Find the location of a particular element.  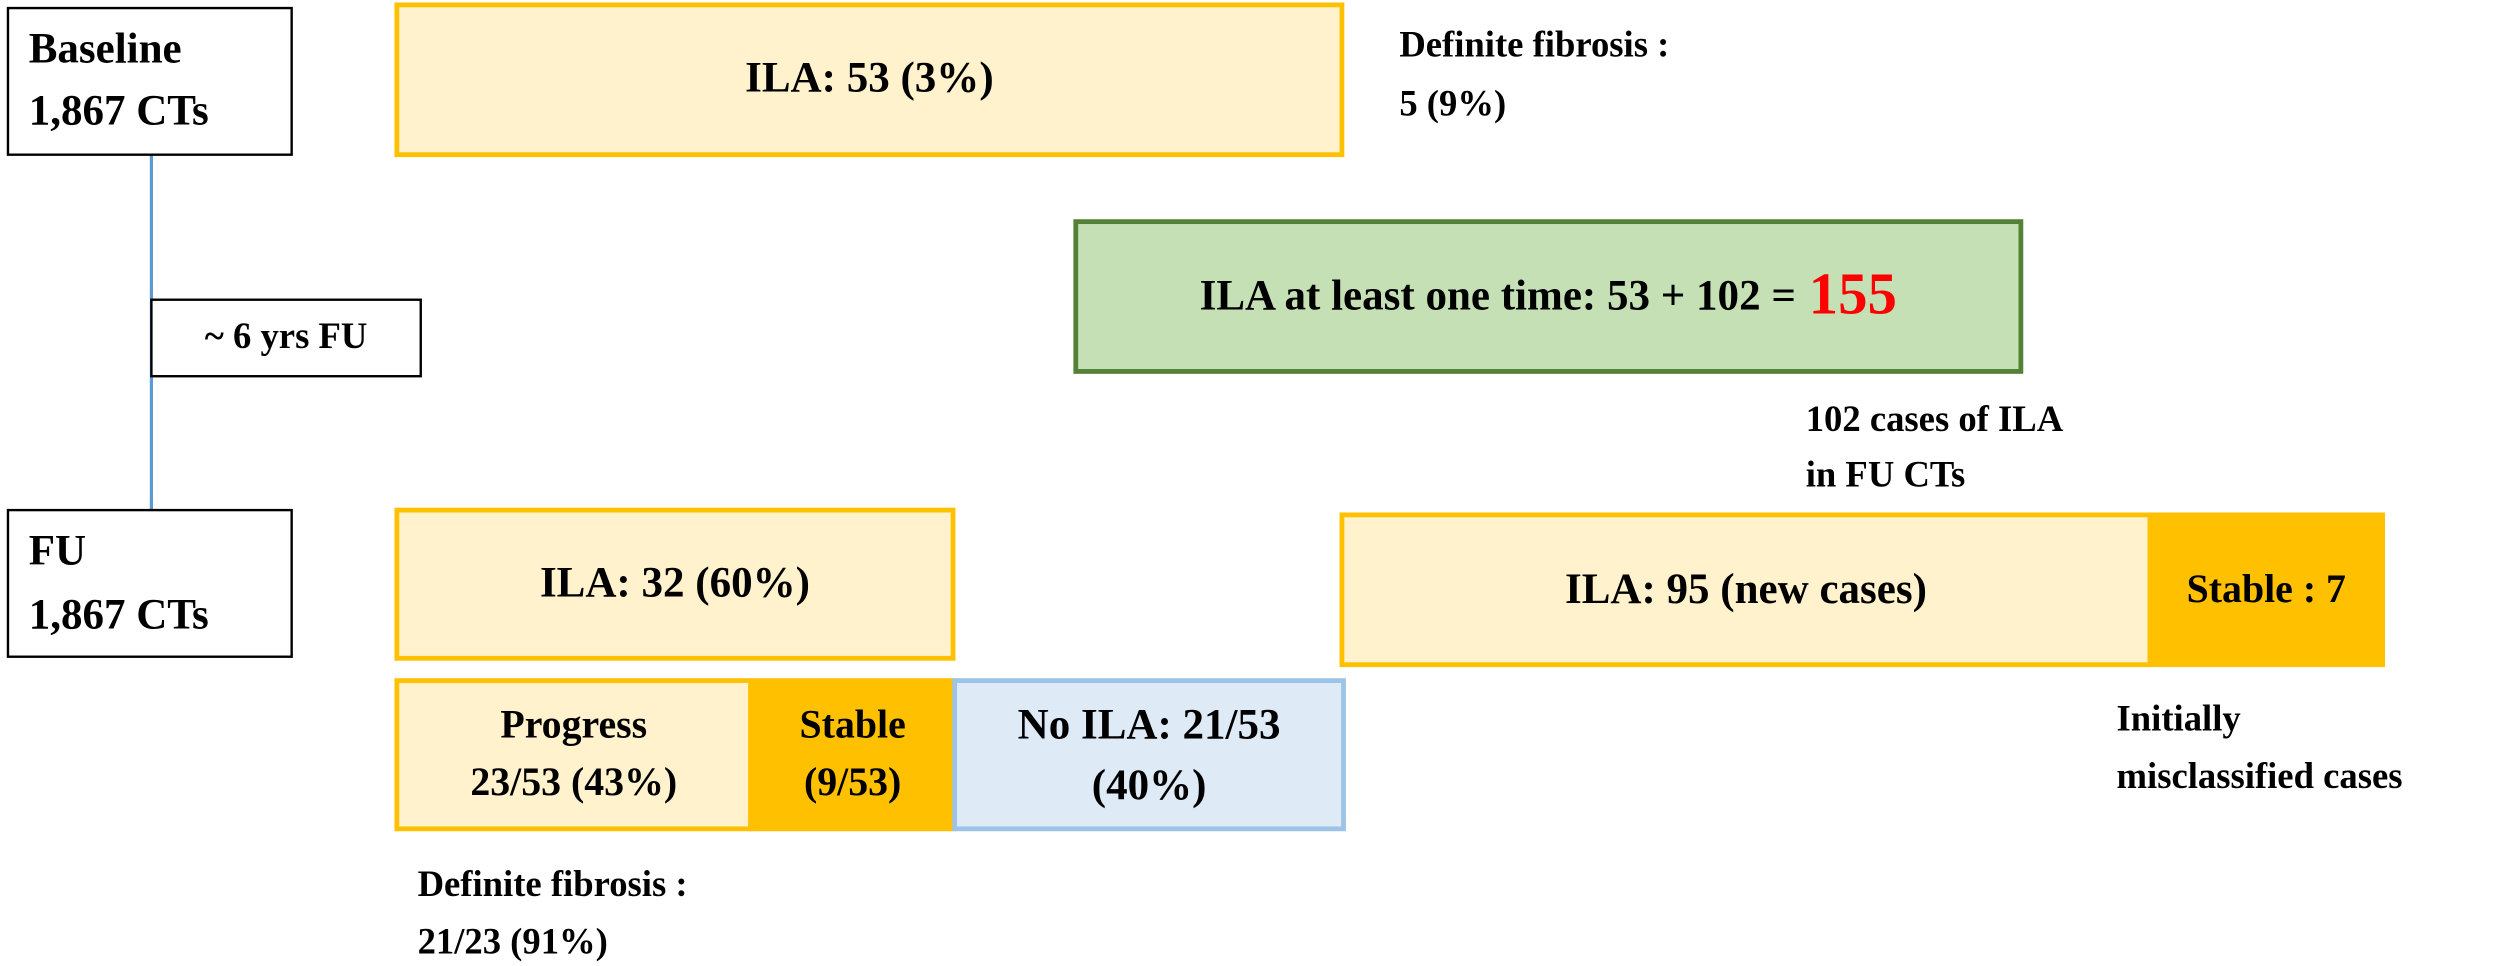

baseline-fibrosis-value: 5 (9%) is located at coordinates (1452, 102).